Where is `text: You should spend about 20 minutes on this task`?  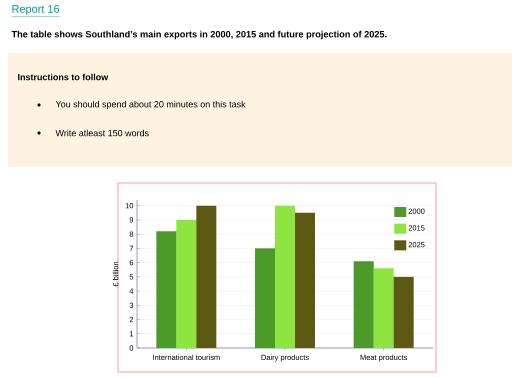 text: You should spend about 20 minutes on this task is located at coordinates (151, 105).